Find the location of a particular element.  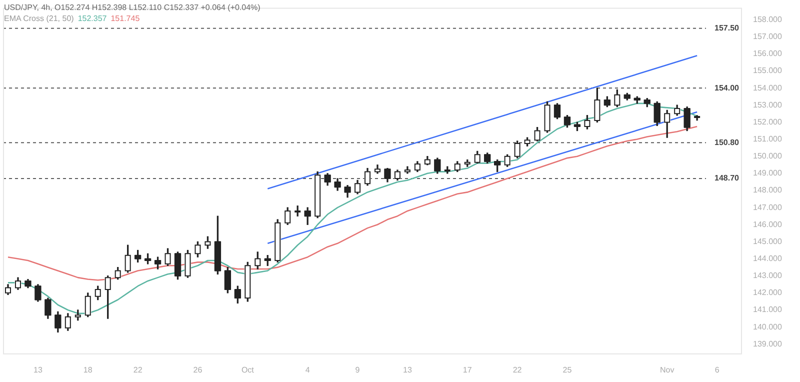

y-tick-label: 144.000 is located at coordinates (767, 258).